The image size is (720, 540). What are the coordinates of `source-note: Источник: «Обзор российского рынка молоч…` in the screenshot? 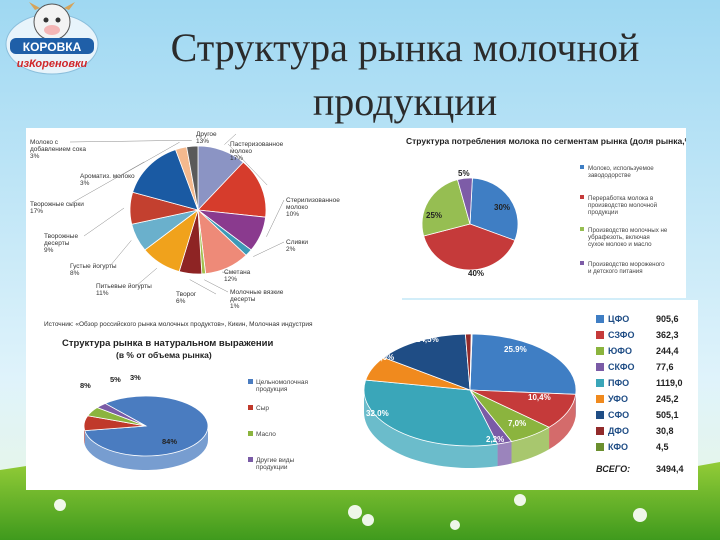 It's located at (178, 324).